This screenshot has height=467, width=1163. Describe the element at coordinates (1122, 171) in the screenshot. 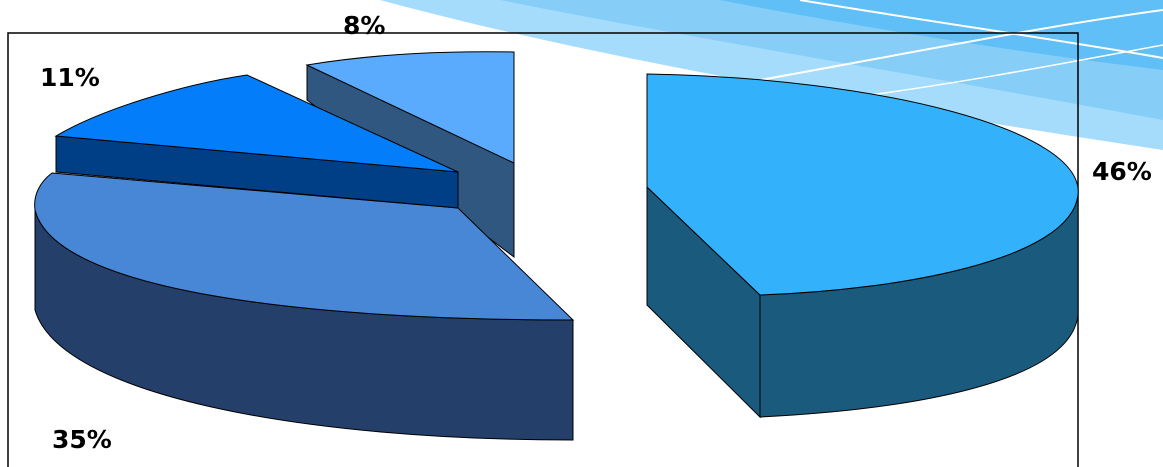

I see `data-label-46: 46%` at that location.